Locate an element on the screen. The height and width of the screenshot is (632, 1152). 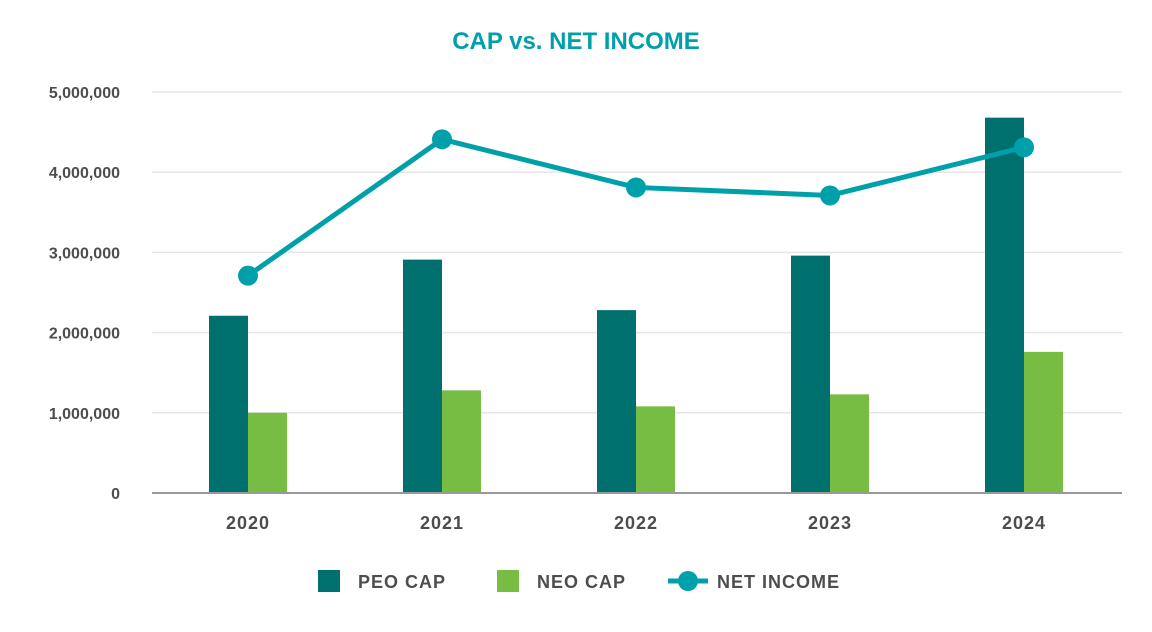
bar-peo-cap-2021 is located at coordinates (422, 376).